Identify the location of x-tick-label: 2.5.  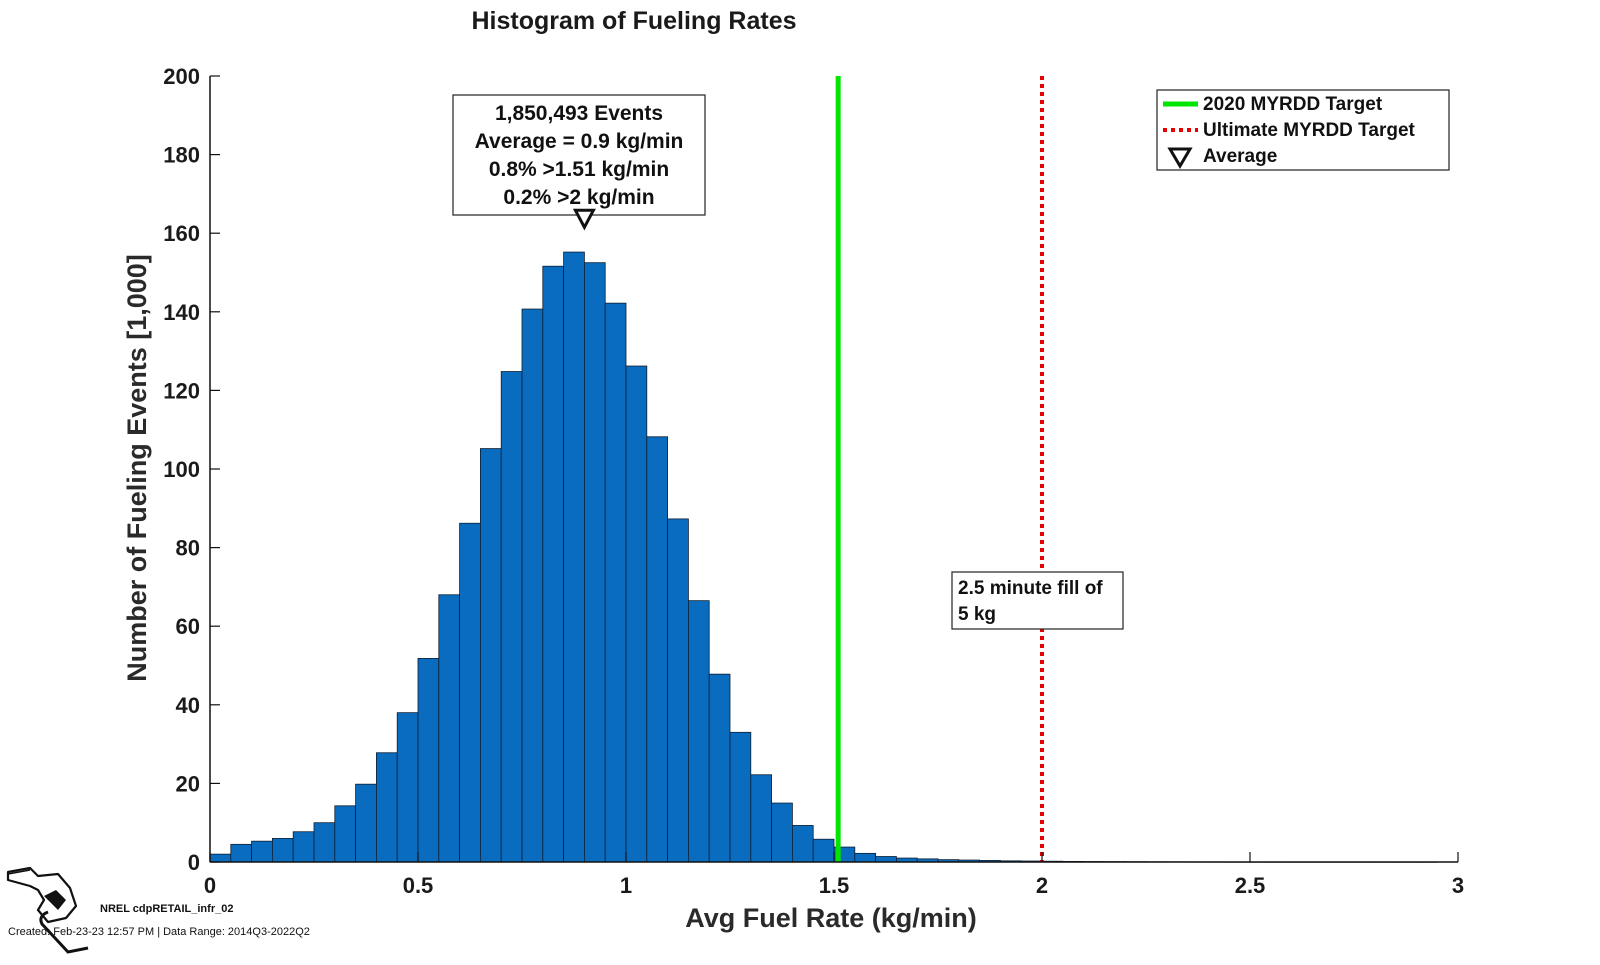
(1250, 885).